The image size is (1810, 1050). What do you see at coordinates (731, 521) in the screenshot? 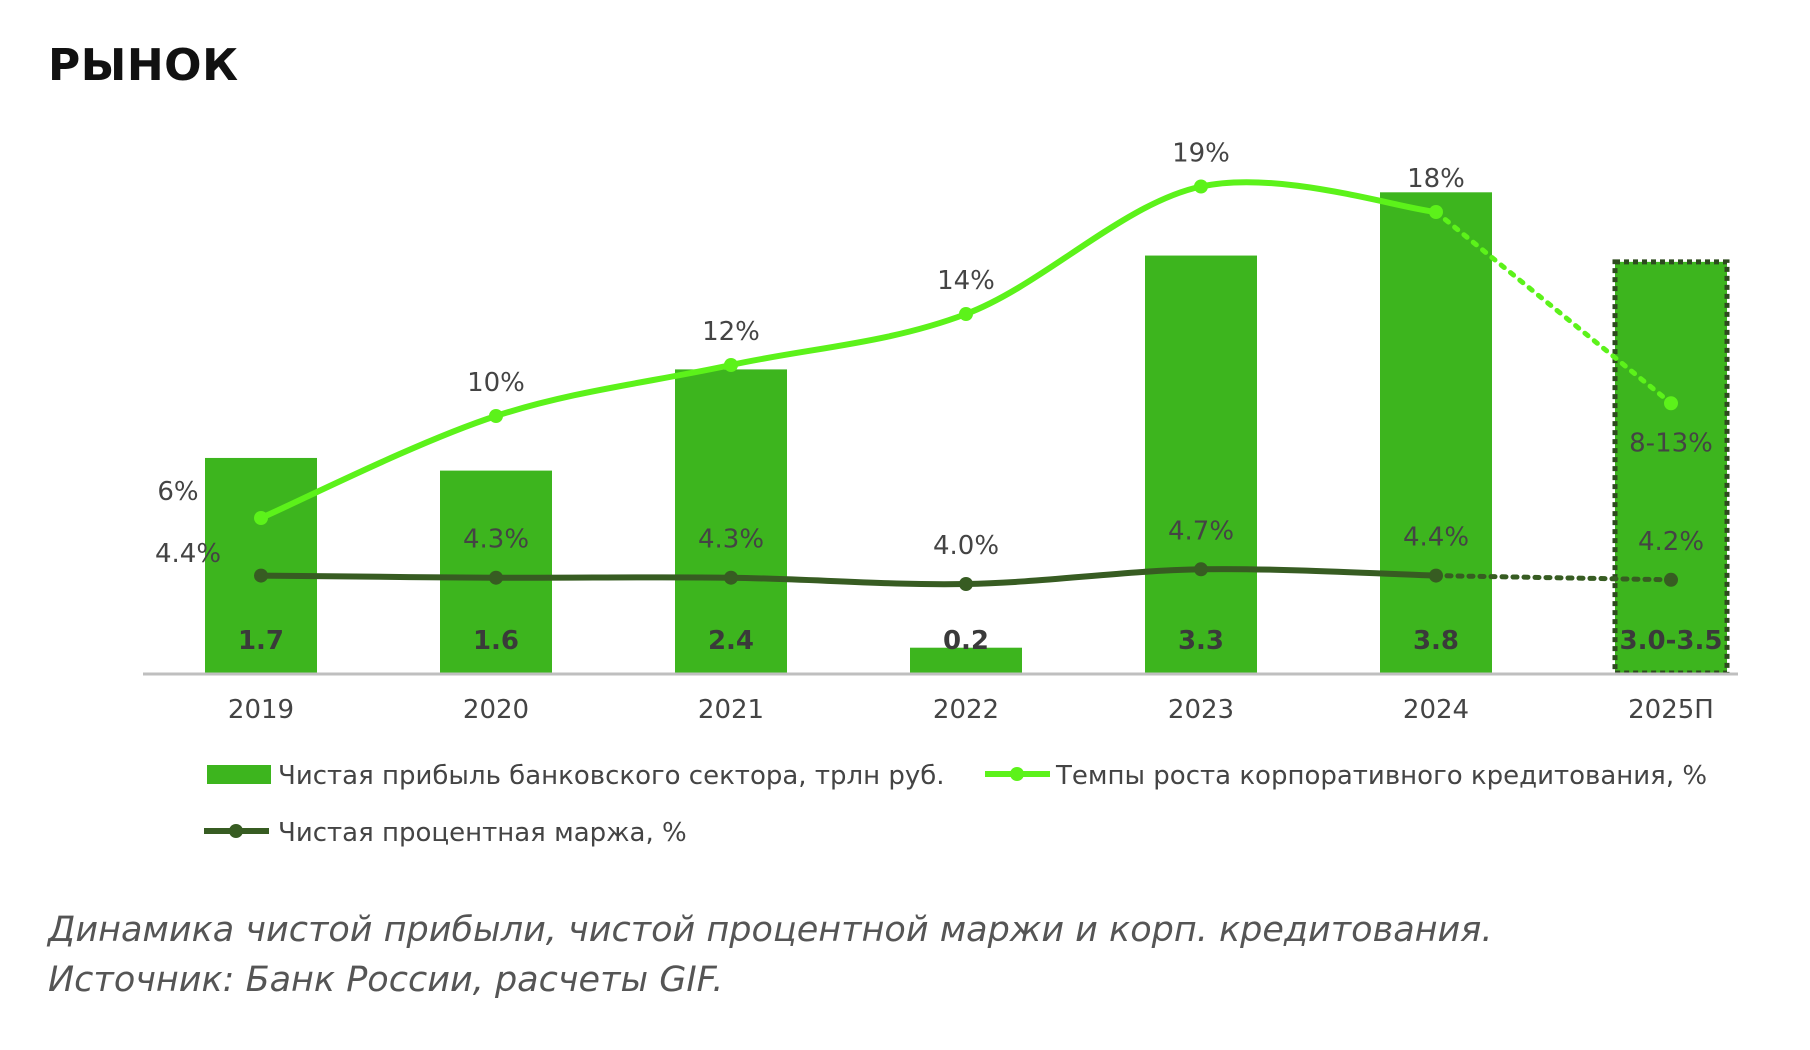
I see `bar-2021` at bounding box center [731, 521].